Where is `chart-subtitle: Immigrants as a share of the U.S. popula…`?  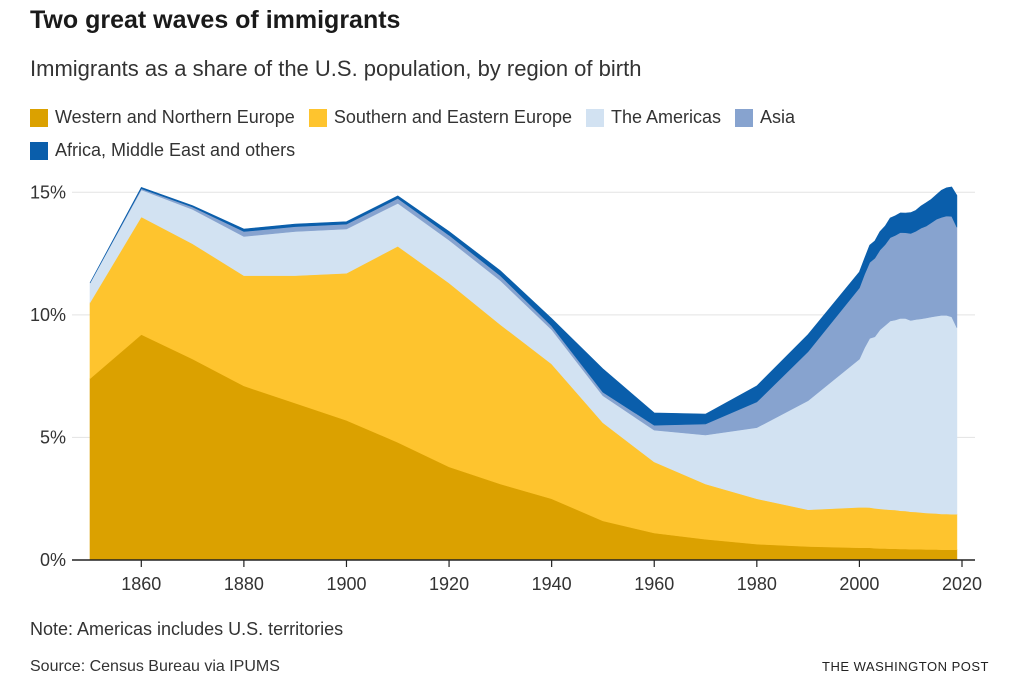 chart-subtitle: Immigrants as a share of the U.S. popula… is located at coordinates (336, 68).